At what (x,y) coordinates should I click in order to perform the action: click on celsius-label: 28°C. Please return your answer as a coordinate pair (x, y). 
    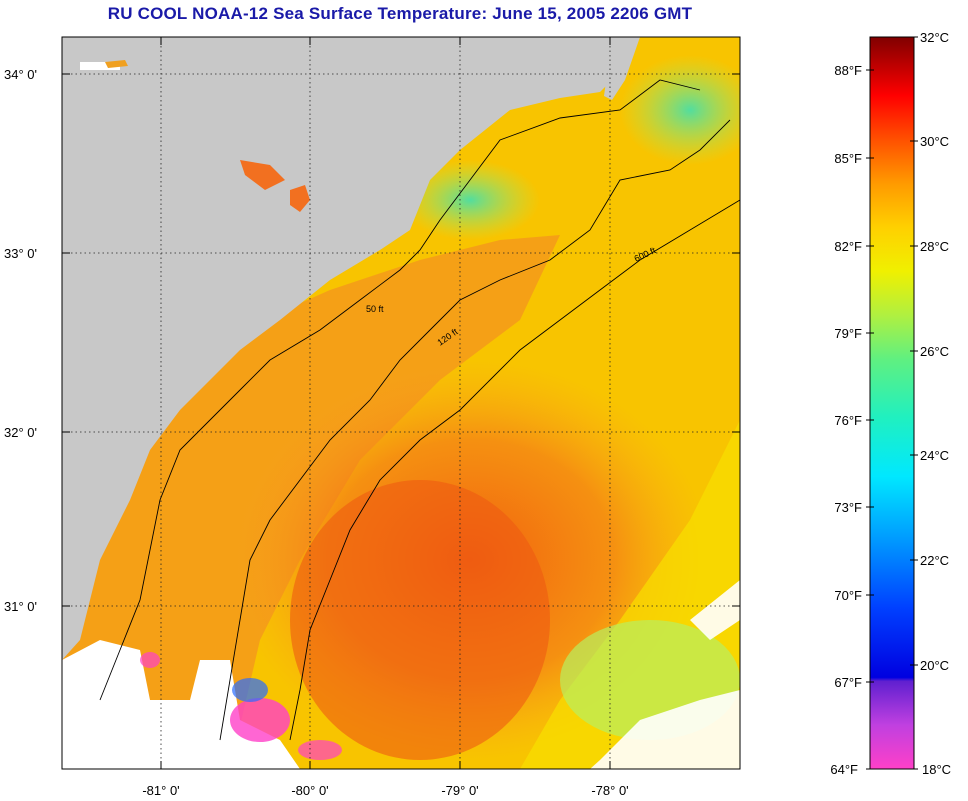
    Looking at the image, I should click on (934, 246).